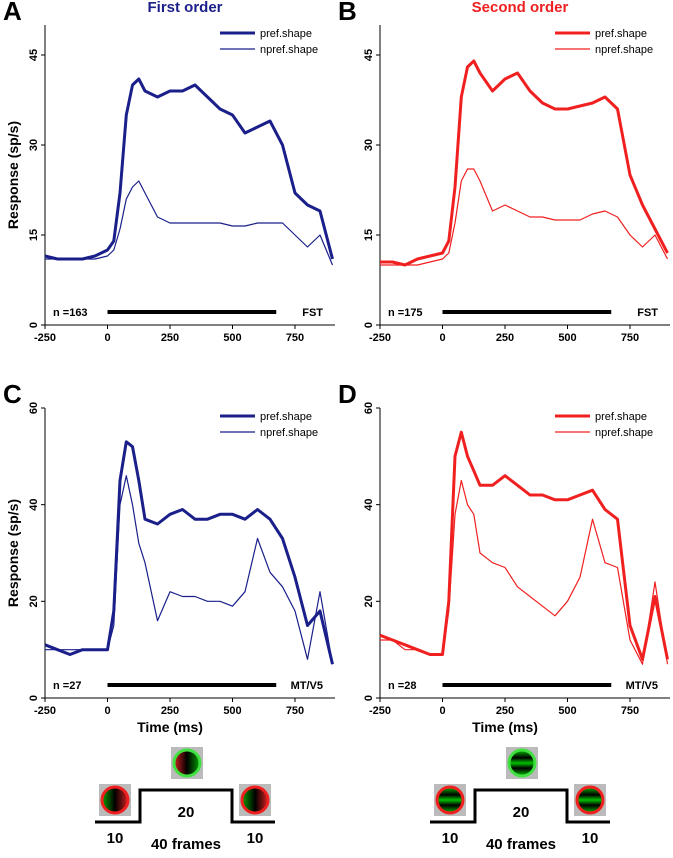  What do you see at coordinates (12, 13) in the screenshot?
I see `panel-label: A` at bounding box center [12, 13].